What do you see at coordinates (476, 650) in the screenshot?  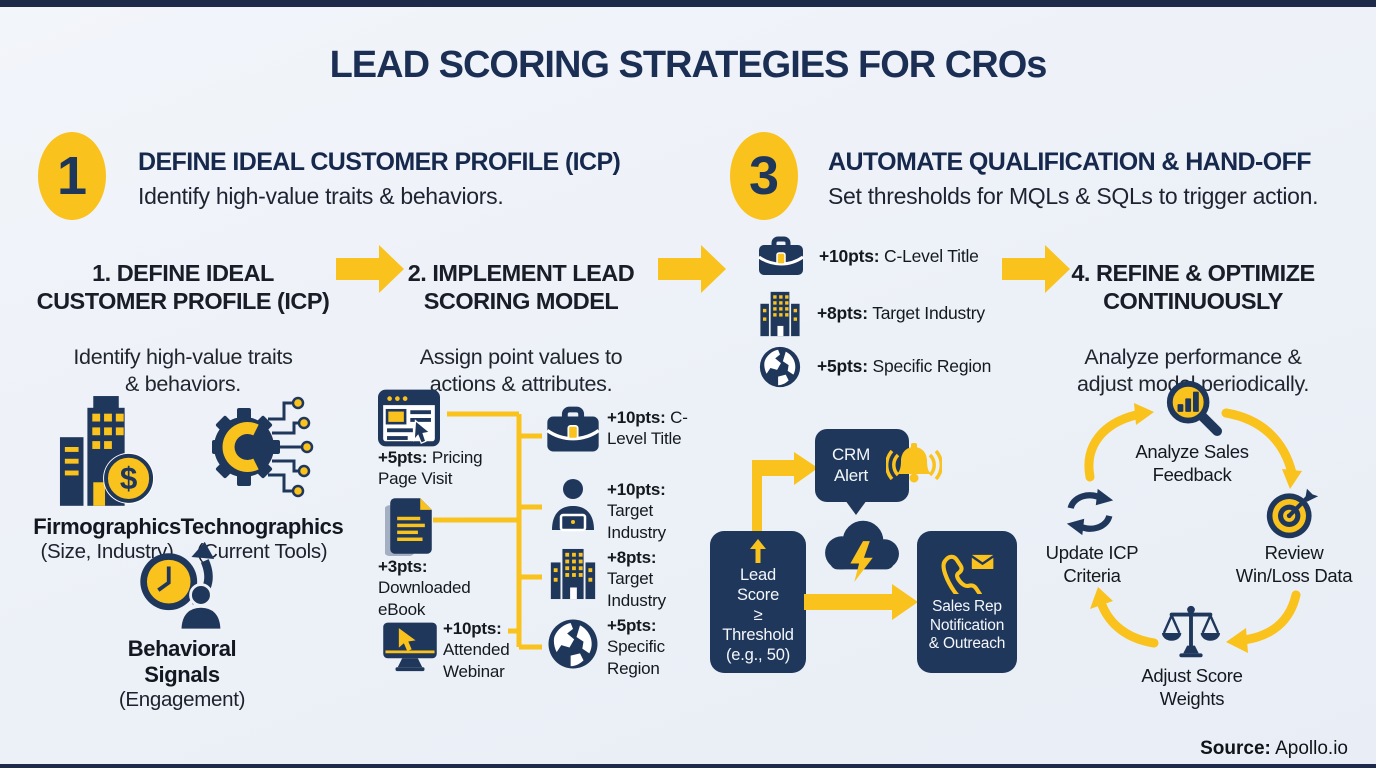 I see `action-text: +10pts: Attended Webinar` at bounding box center [476, 650].